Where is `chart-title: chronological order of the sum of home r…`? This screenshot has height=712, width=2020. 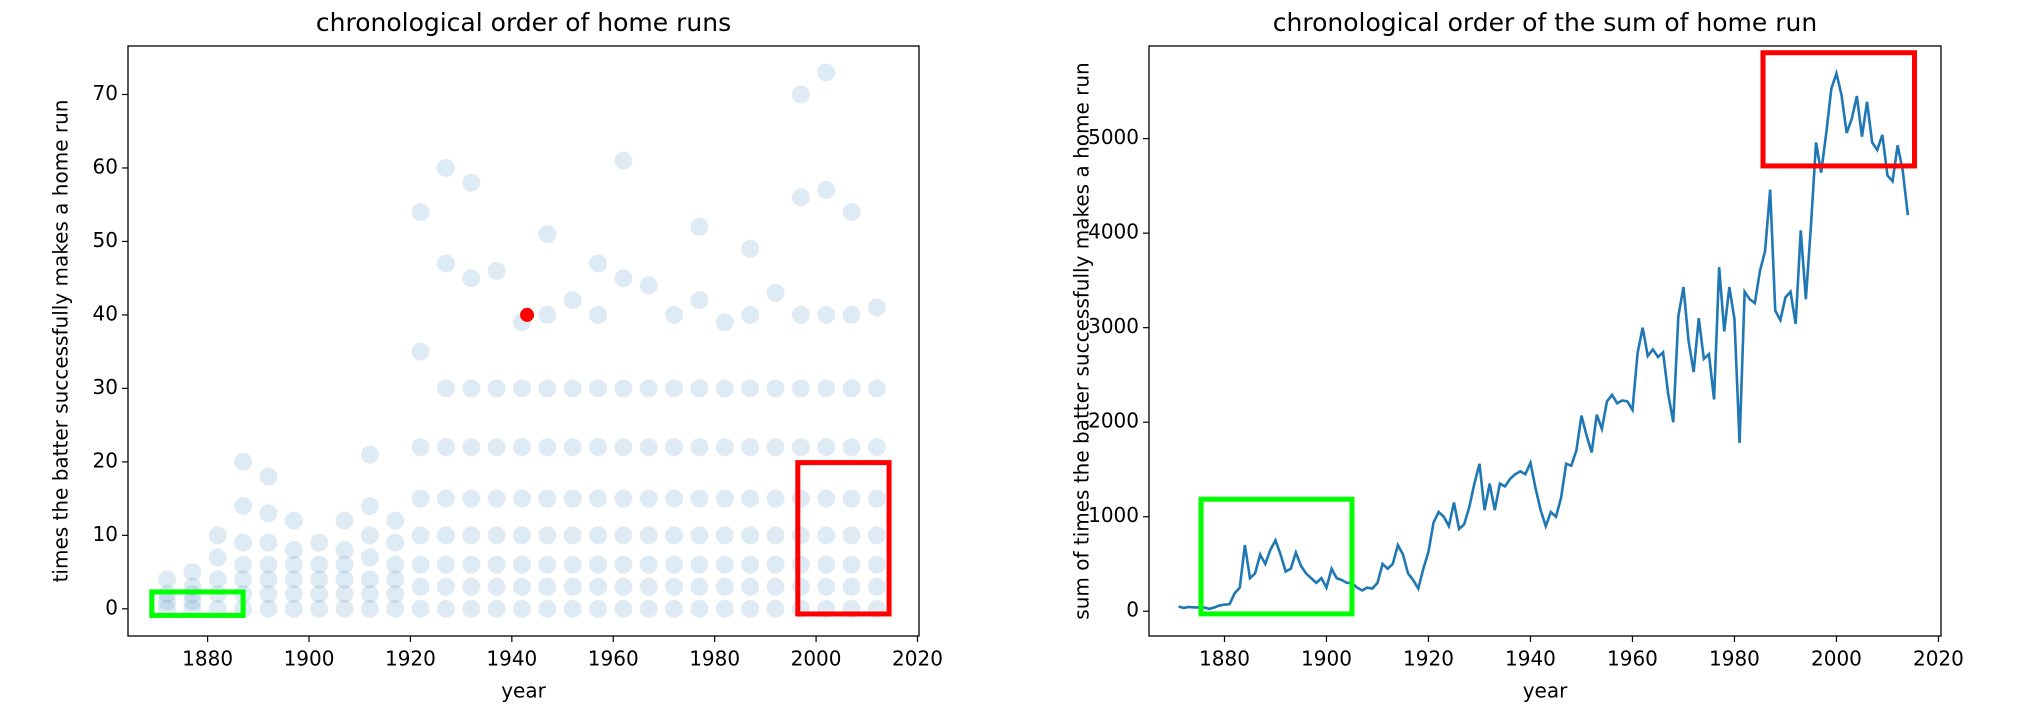
chart-title: chronological order of the sum of home r… is located at coordinates (1545, 22).